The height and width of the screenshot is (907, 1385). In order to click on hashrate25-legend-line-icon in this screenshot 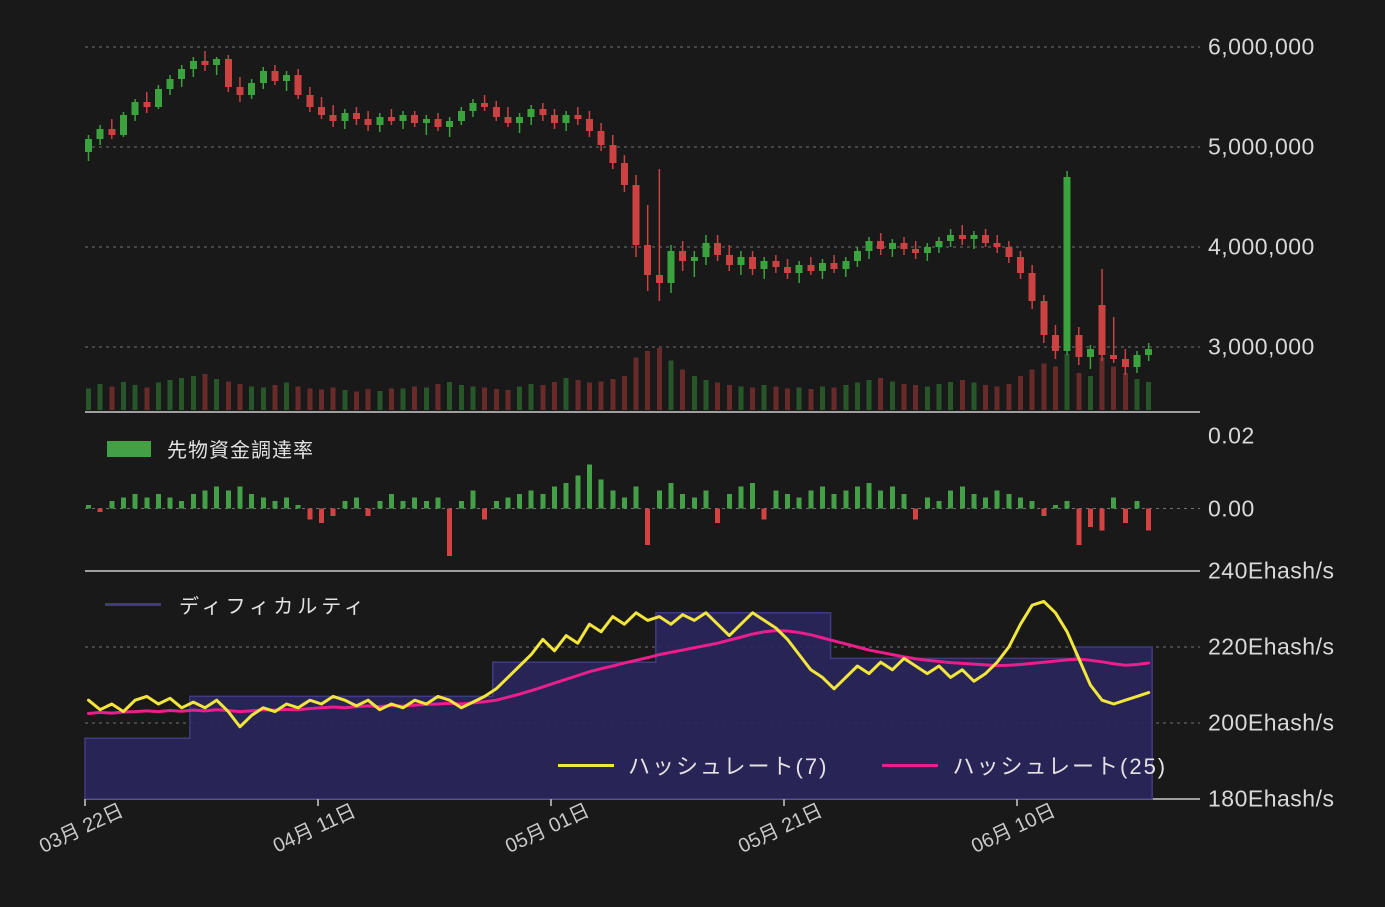, I will do `click(910, 765)`.